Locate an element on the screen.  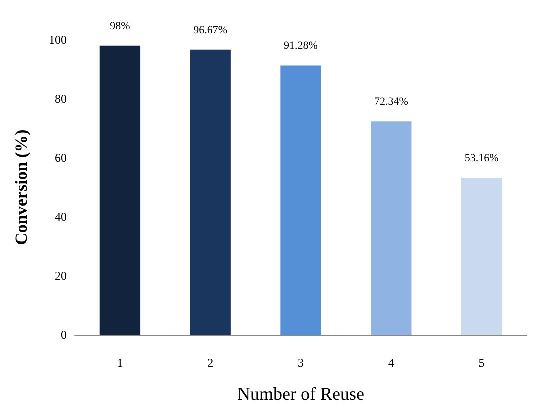
data-label: 53.16% is located at coordinates (481, 158).